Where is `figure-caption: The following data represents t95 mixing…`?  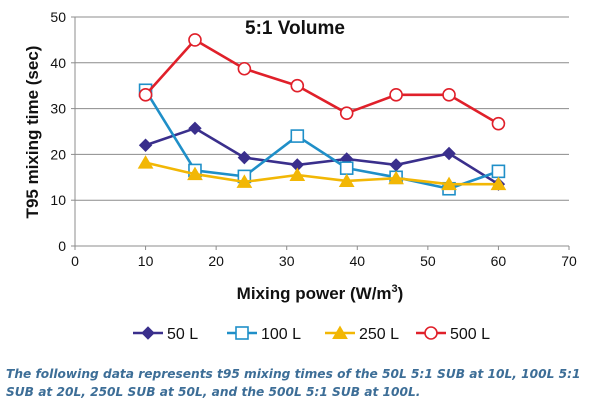 figure-caption: The following data represents t95 mixing… is located at coordinates (293, 383).